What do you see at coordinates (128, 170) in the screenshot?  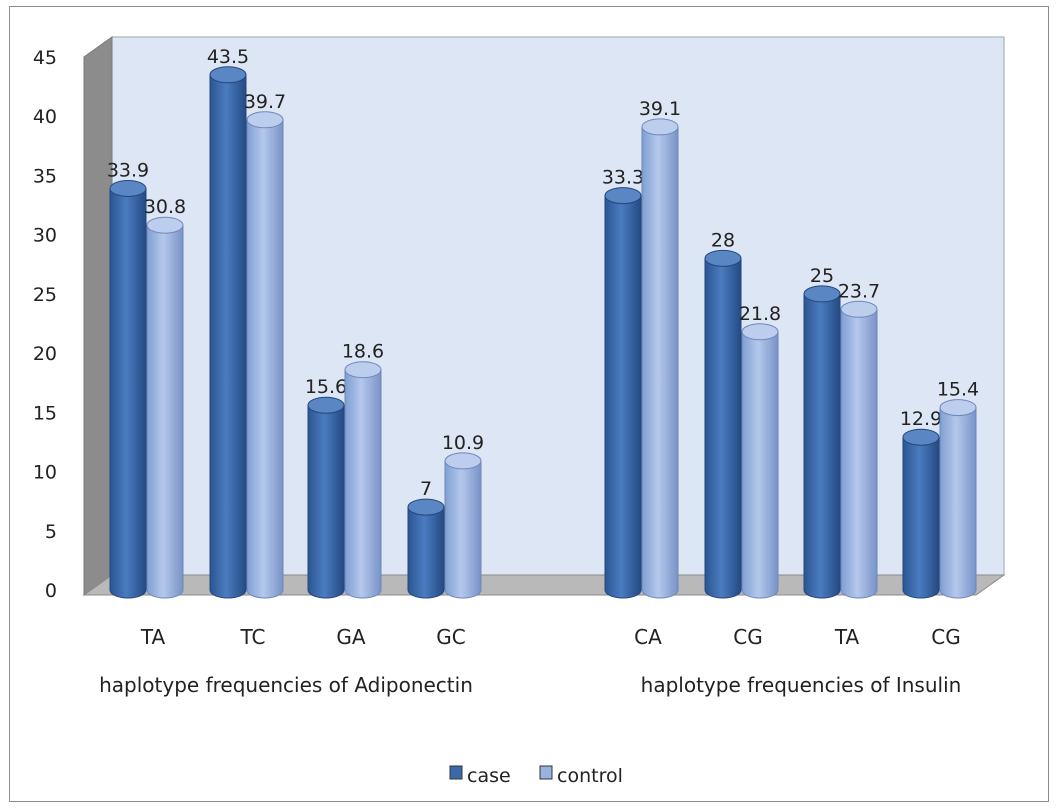 I see `data-label: 33.9` at bounding box center [128, 170].